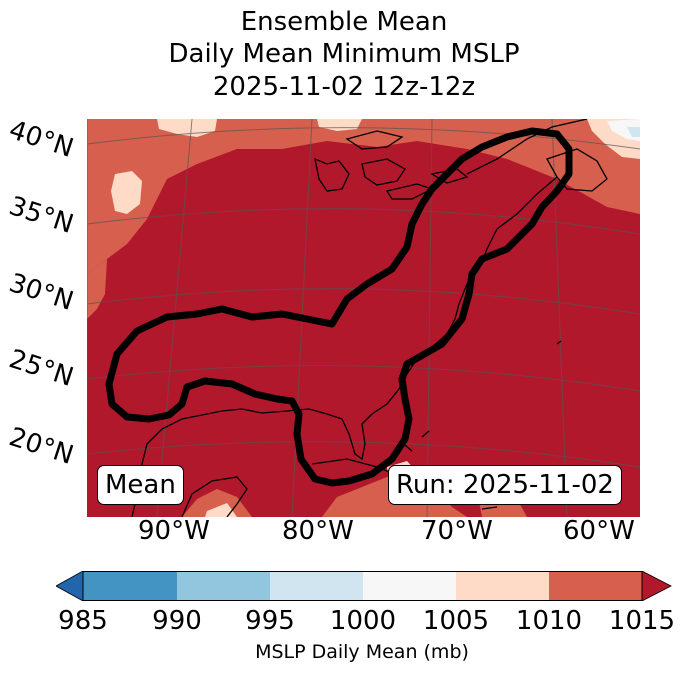 This screenshot has width=688, height=674. What do you see at coordinates (174, 531) in the screenshot?
I see `lon-label-90w: 90°W` at bounding box center [174, 531].